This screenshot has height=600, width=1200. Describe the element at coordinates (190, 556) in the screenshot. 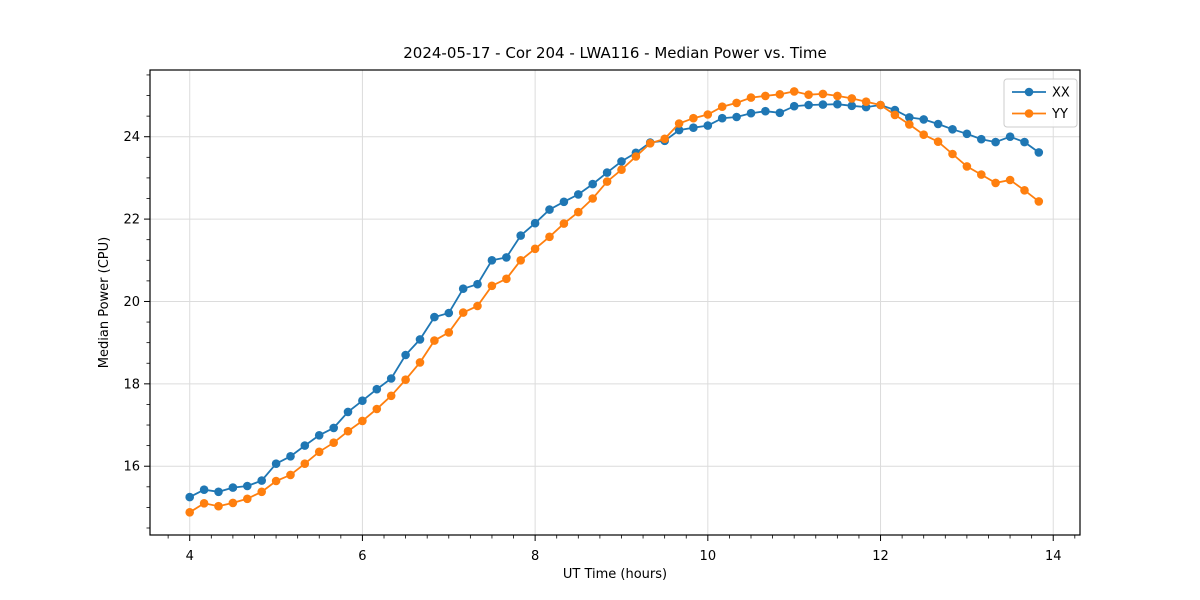

I see `x-tick-label: 4` at that location.